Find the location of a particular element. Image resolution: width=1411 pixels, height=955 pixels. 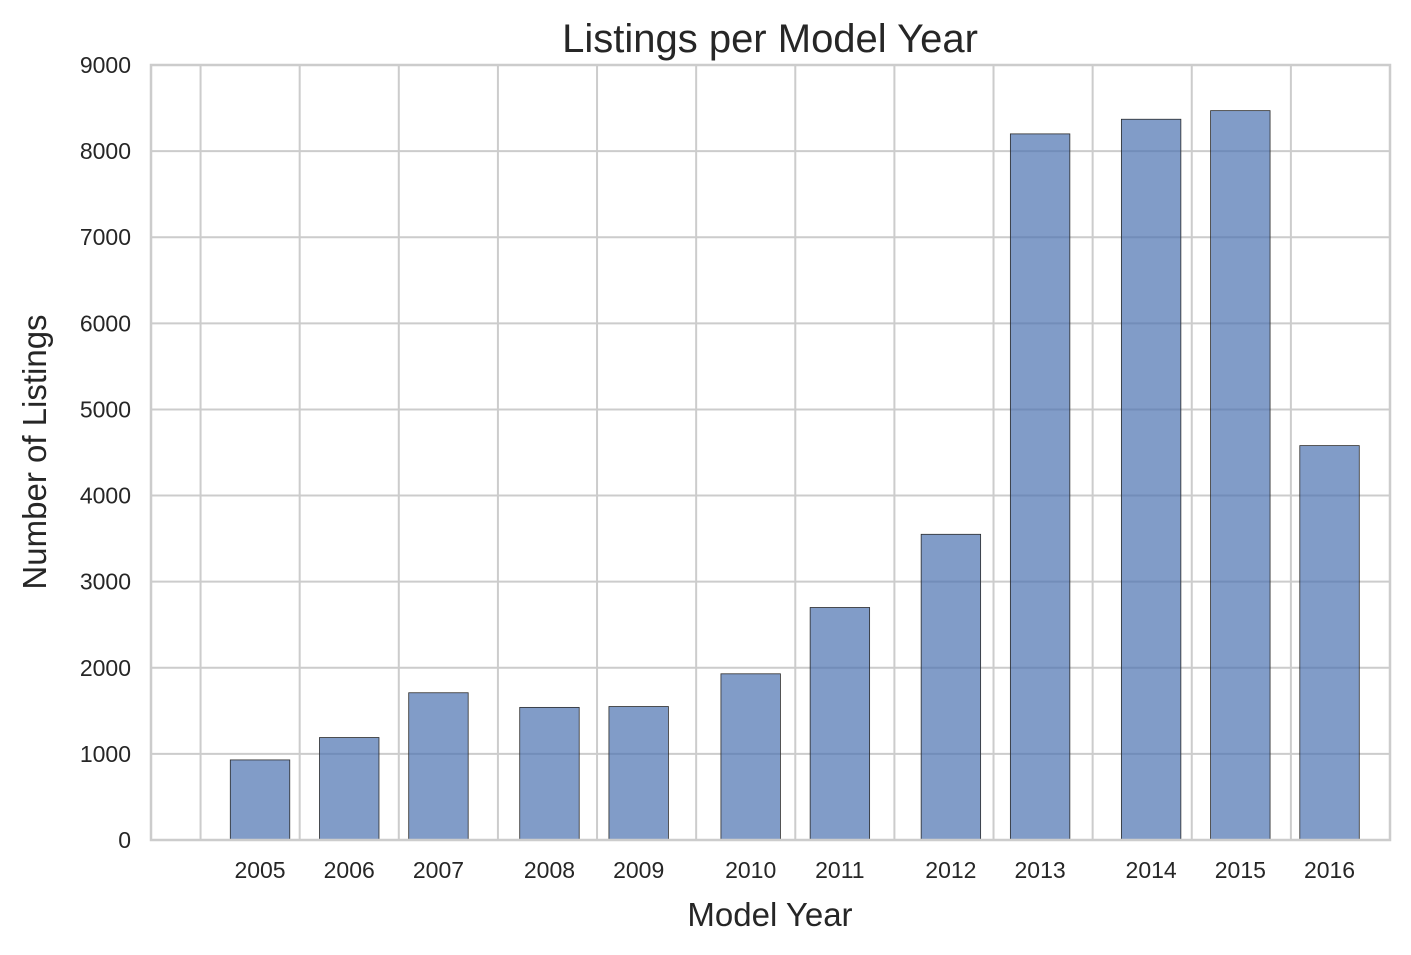

bar-2005 is located at coordinates (260, 800).